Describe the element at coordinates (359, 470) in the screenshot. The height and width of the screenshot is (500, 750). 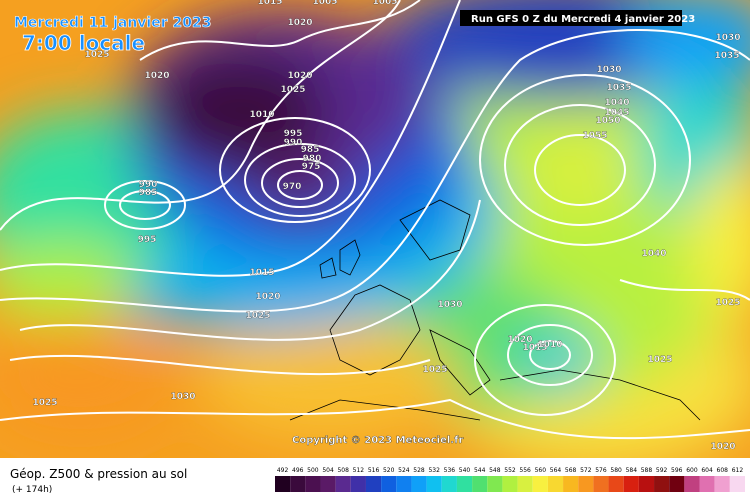
I see `scale-label: 512` at that location.